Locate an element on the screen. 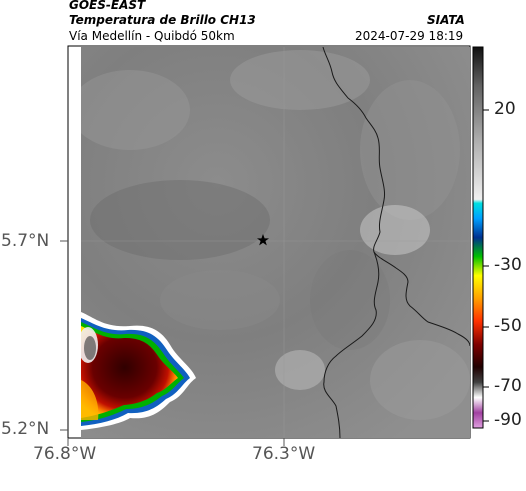  storm-core is located at coordinates (129, 372).